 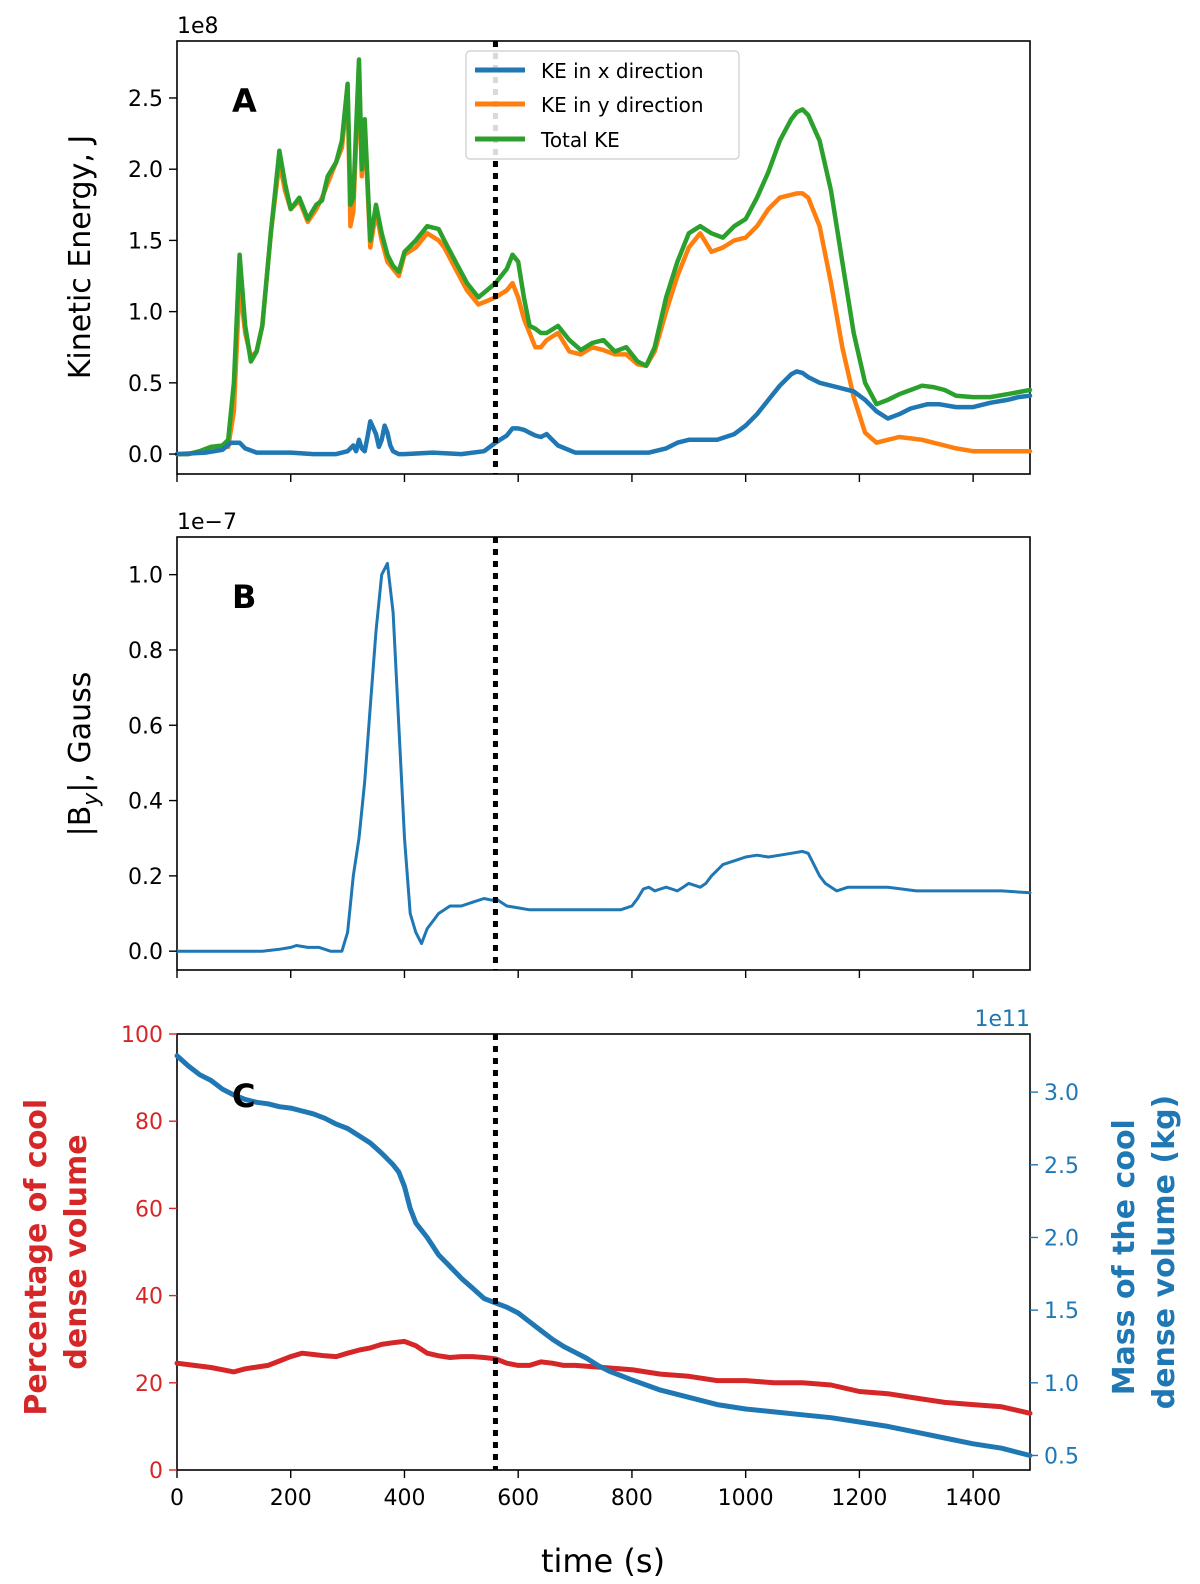 What do you see at coordinates (859, 1498) in the screenshot?
I see `panel-c-xtick-label: 1200` at bounding box center [859, 1498].